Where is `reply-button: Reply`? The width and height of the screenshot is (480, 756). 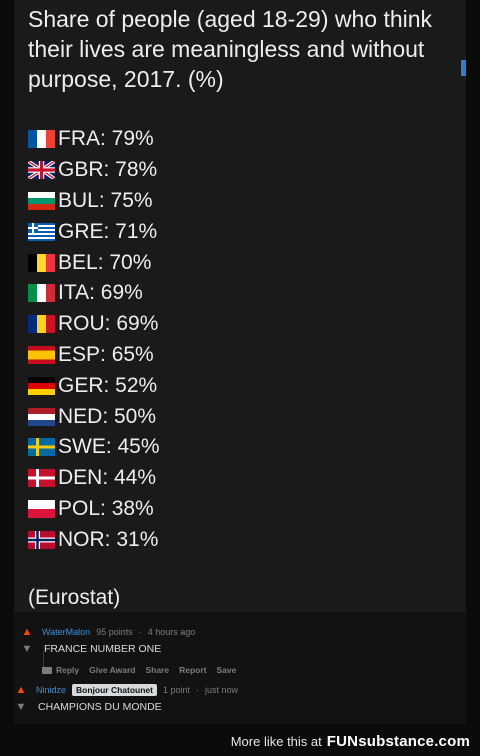 reply-button: Reply is located at coordinates (68, 670).